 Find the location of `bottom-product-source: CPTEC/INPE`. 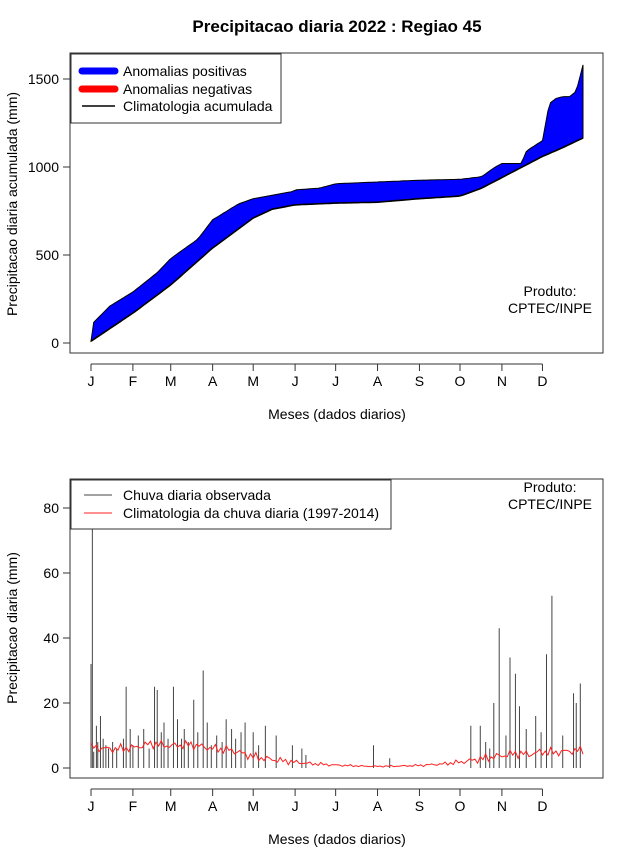

bottom-product-source: CPTEC/INPE is located at coordinates (550, 504).